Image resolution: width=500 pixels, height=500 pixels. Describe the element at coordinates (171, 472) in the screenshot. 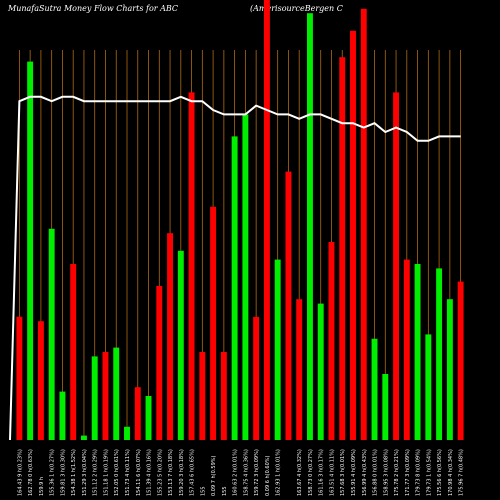

I see `x-tick-label: 153.13 7 h(0.18%)` at that location.